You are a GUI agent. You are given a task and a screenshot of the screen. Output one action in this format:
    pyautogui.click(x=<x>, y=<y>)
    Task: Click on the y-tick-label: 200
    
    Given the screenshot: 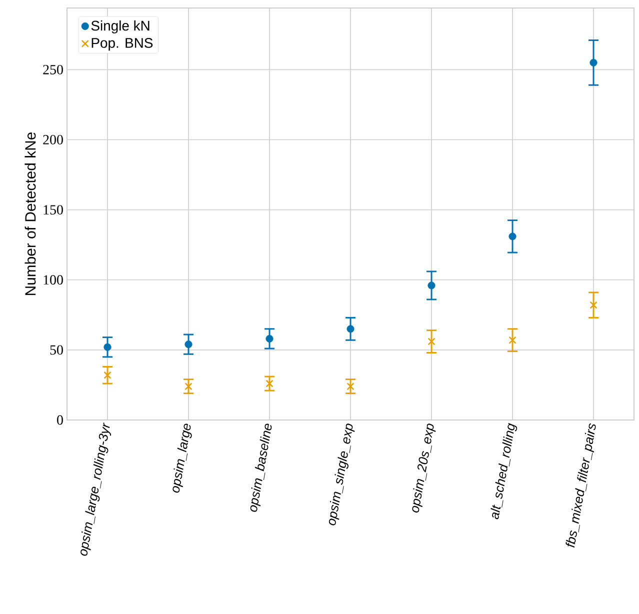 What is the action you would take?
    pyautogui.click(x=53, y=139)
    